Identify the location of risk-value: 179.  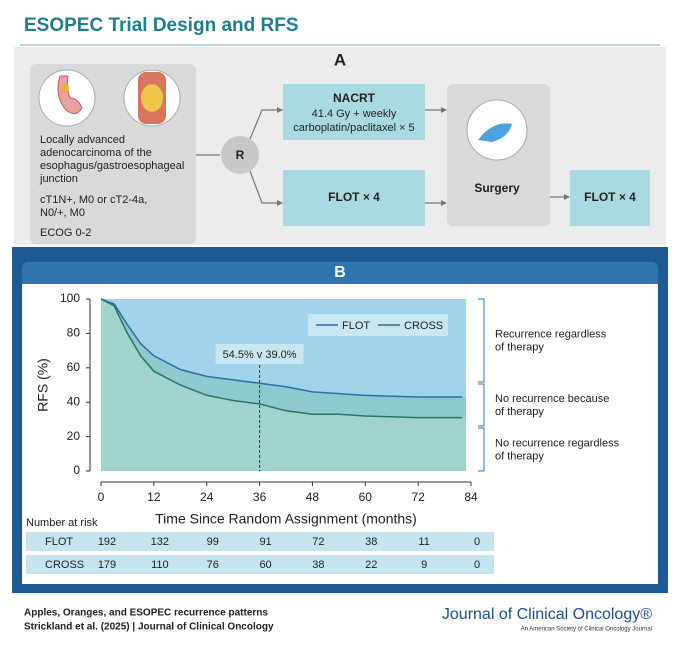
(107, 565).